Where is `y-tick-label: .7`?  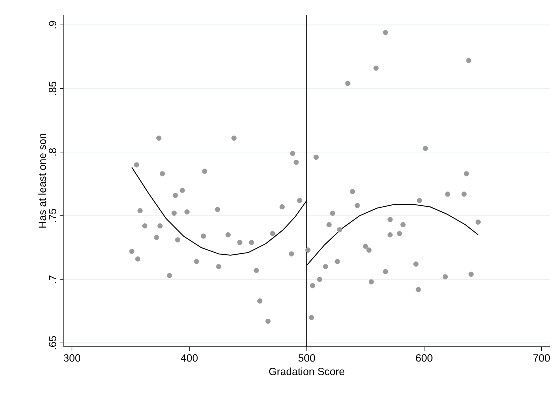 y-tick-label: .7 is located at coordinates (52, 279).